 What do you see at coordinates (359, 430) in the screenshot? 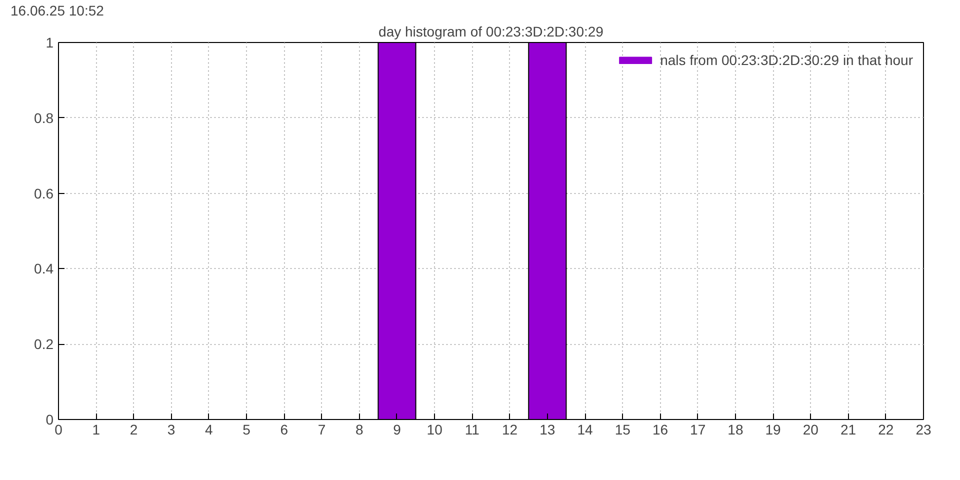
I see `x-tick-label: 8` at bounding box center [359, 430].